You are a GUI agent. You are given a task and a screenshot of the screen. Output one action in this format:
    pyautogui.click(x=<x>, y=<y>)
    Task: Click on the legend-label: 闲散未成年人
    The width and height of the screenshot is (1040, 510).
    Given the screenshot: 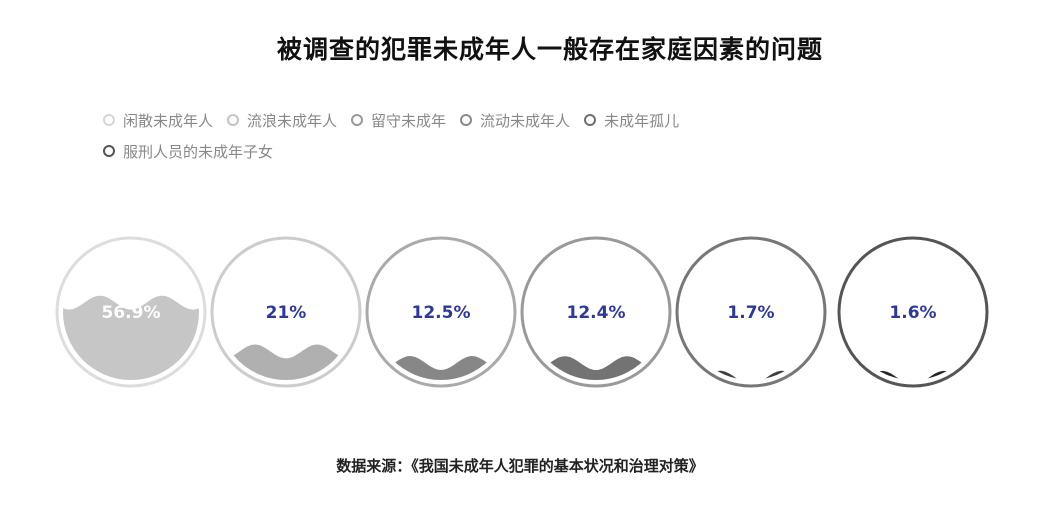 What is the action you would take?
    pyautogui.click(x=168, y=120)
    